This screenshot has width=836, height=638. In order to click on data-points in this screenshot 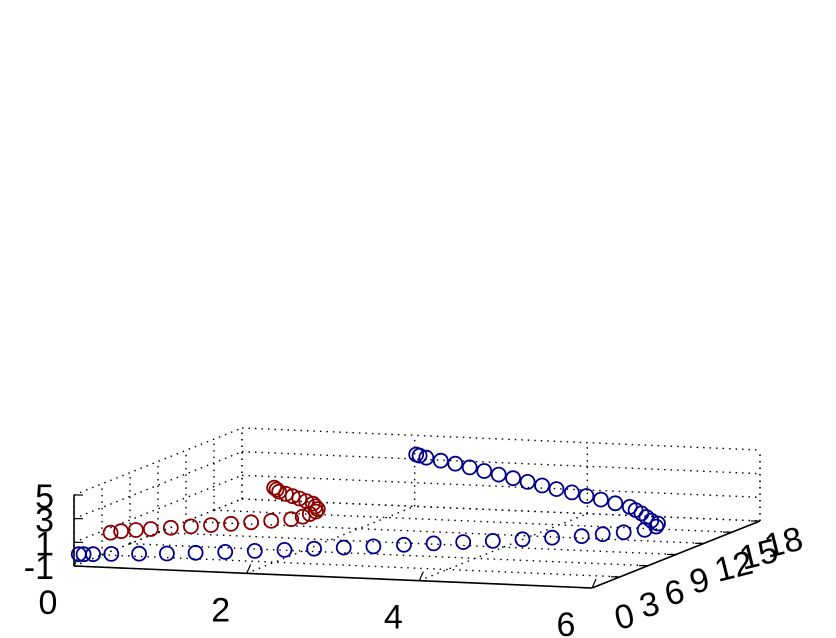, I will do `click(368, 504)`.